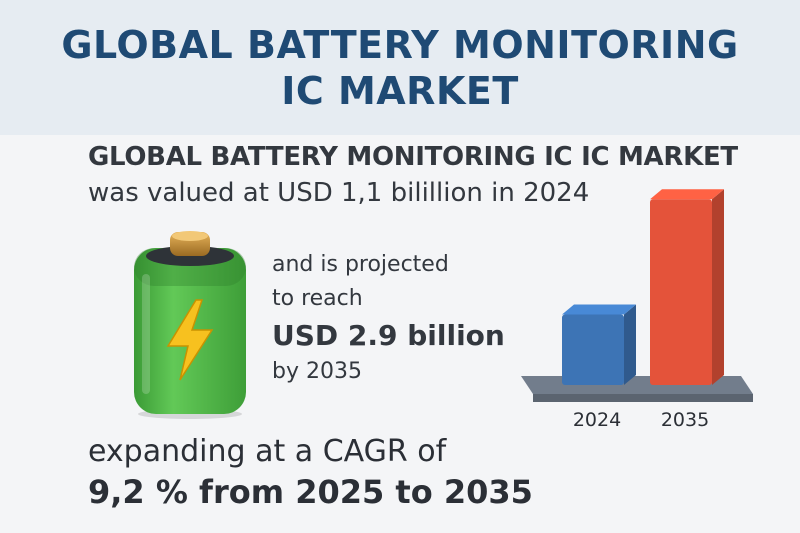 The image size is (800, 533). I want to click on bar-top-2035, so click(687, 194).